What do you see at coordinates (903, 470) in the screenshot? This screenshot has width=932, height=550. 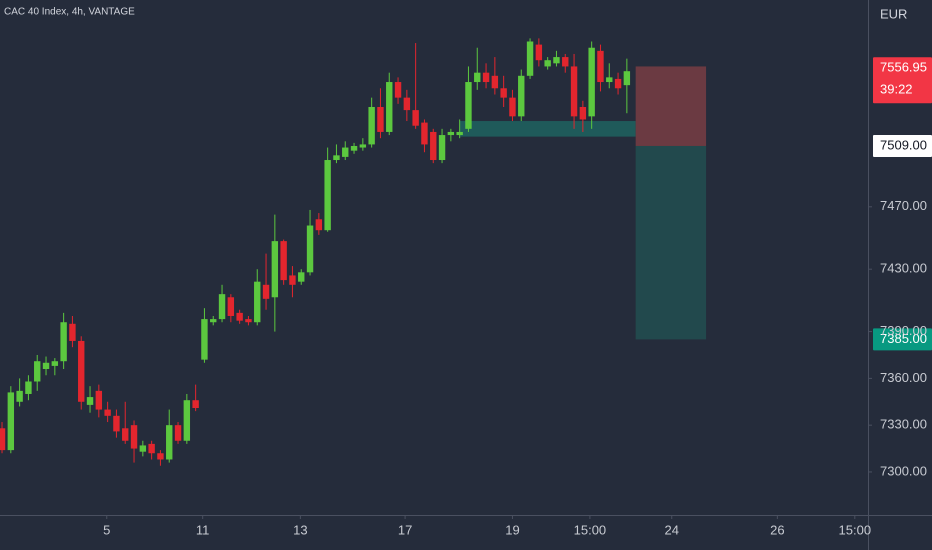 I see `y-tick-label: 7300.00` at bounding box center [903, 470].